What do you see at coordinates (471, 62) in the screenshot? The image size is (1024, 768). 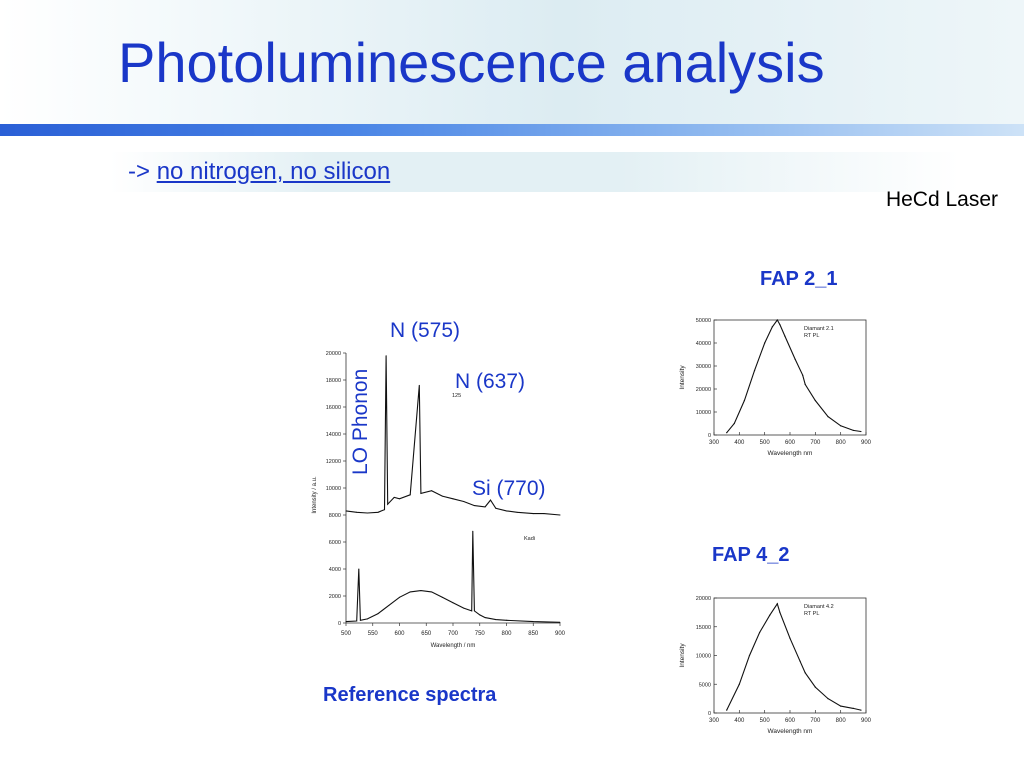 I see `slide-title: Photoluminescence analysis` at bounding box center [471, 62].